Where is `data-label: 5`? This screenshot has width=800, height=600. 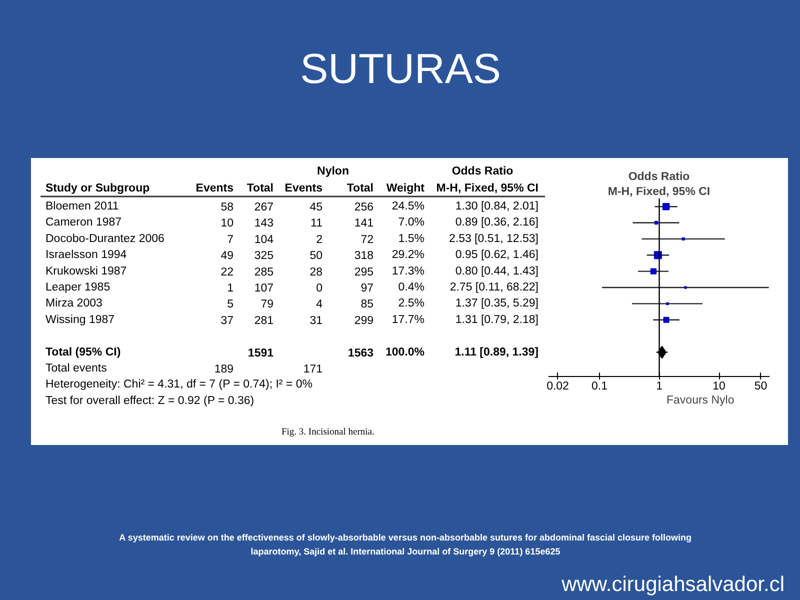
data-label: 5 is located at coordinates (230, 304).